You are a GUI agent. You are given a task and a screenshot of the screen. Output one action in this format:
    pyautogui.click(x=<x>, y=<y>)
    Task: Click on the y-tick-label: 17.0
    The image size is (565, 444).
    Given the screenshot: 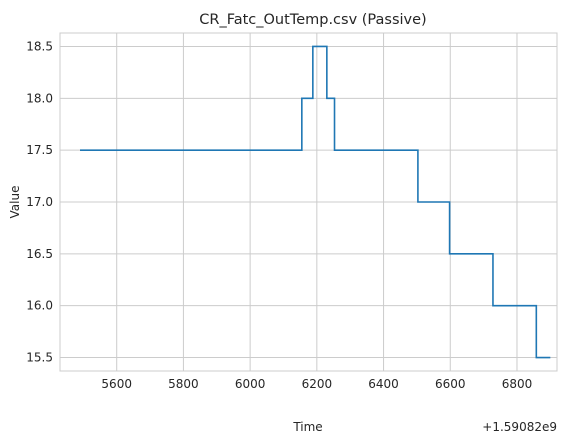 What is the action you would take?
    pyautogui.click(x=39, y=202)
    